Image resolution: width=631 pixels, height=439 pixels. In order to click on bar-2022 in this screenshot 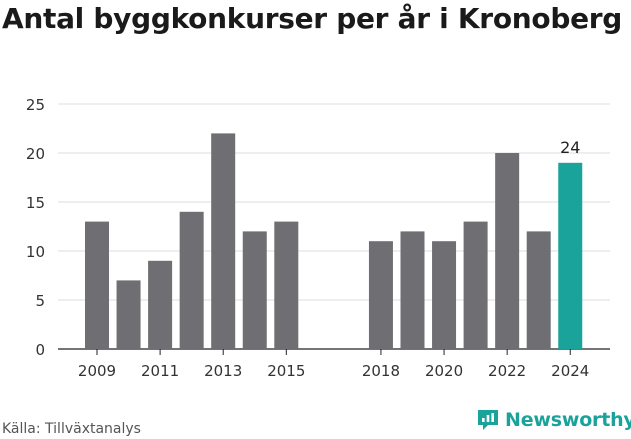, I will do `click(507, 251)`.